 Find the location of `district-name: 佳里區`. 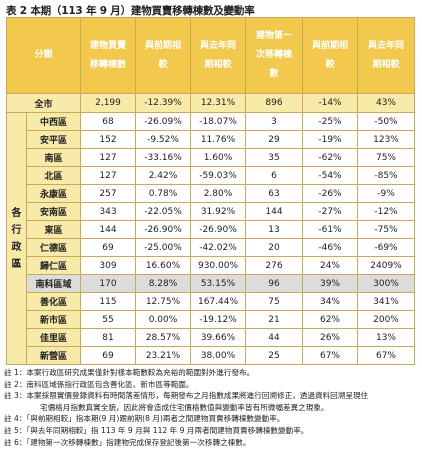

district-name: 佳里區 is located at coordinates (53, 337).